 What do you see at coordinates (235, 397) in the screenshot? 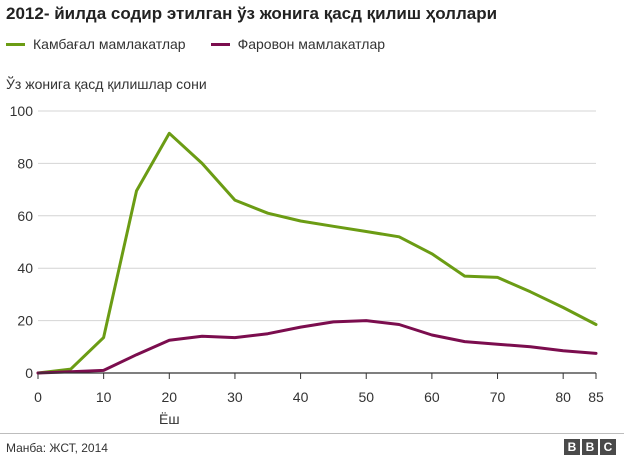
I see `x-tick-label: 30` at bounding box center [235, 397].